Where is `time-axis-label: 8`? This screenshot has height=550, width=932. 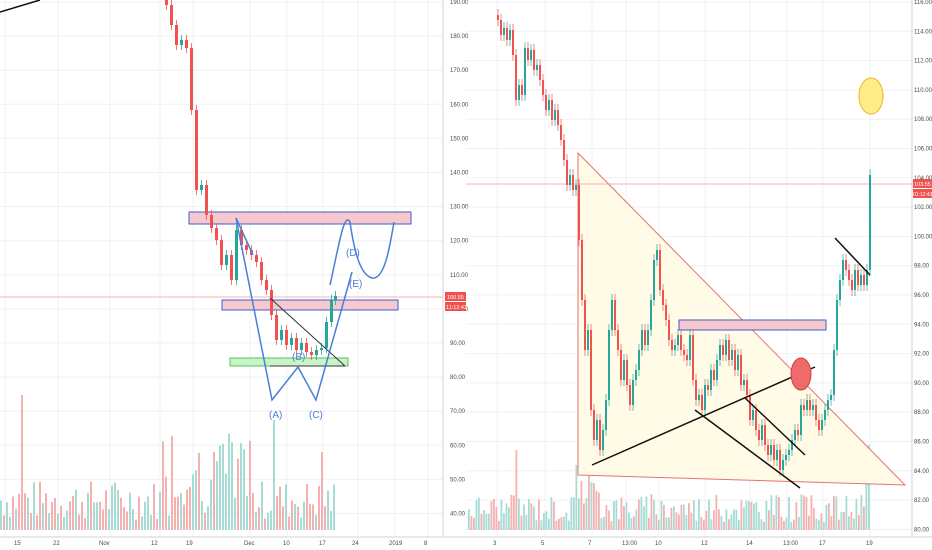
time-axis-label: 8 is located at coordinates (426, 544).